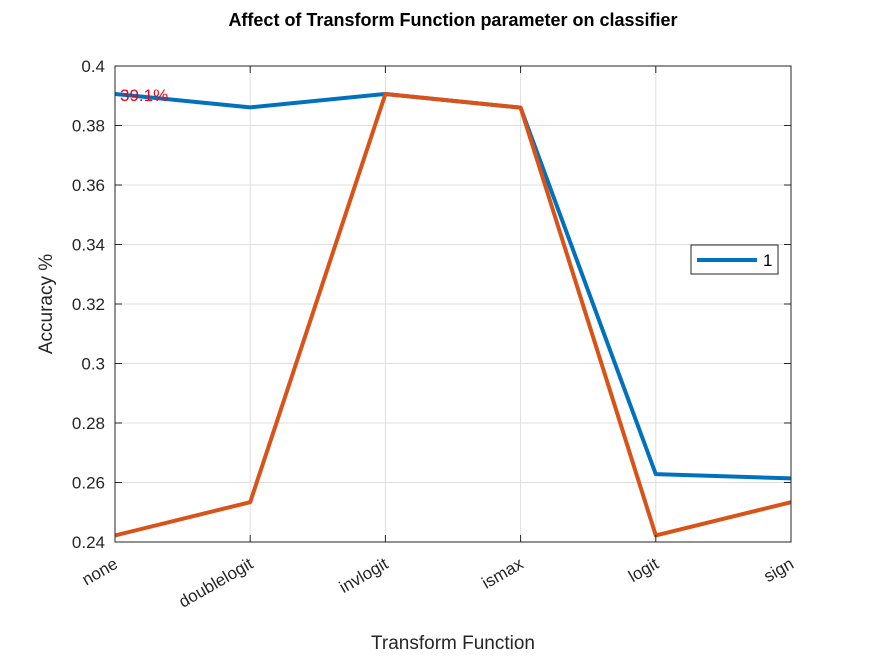 The width and height of the screenshot is (875, 656). Describe the element at coordinates (88, 304) in the screenshot. I see `y-tick-label: 0.32` at that location.